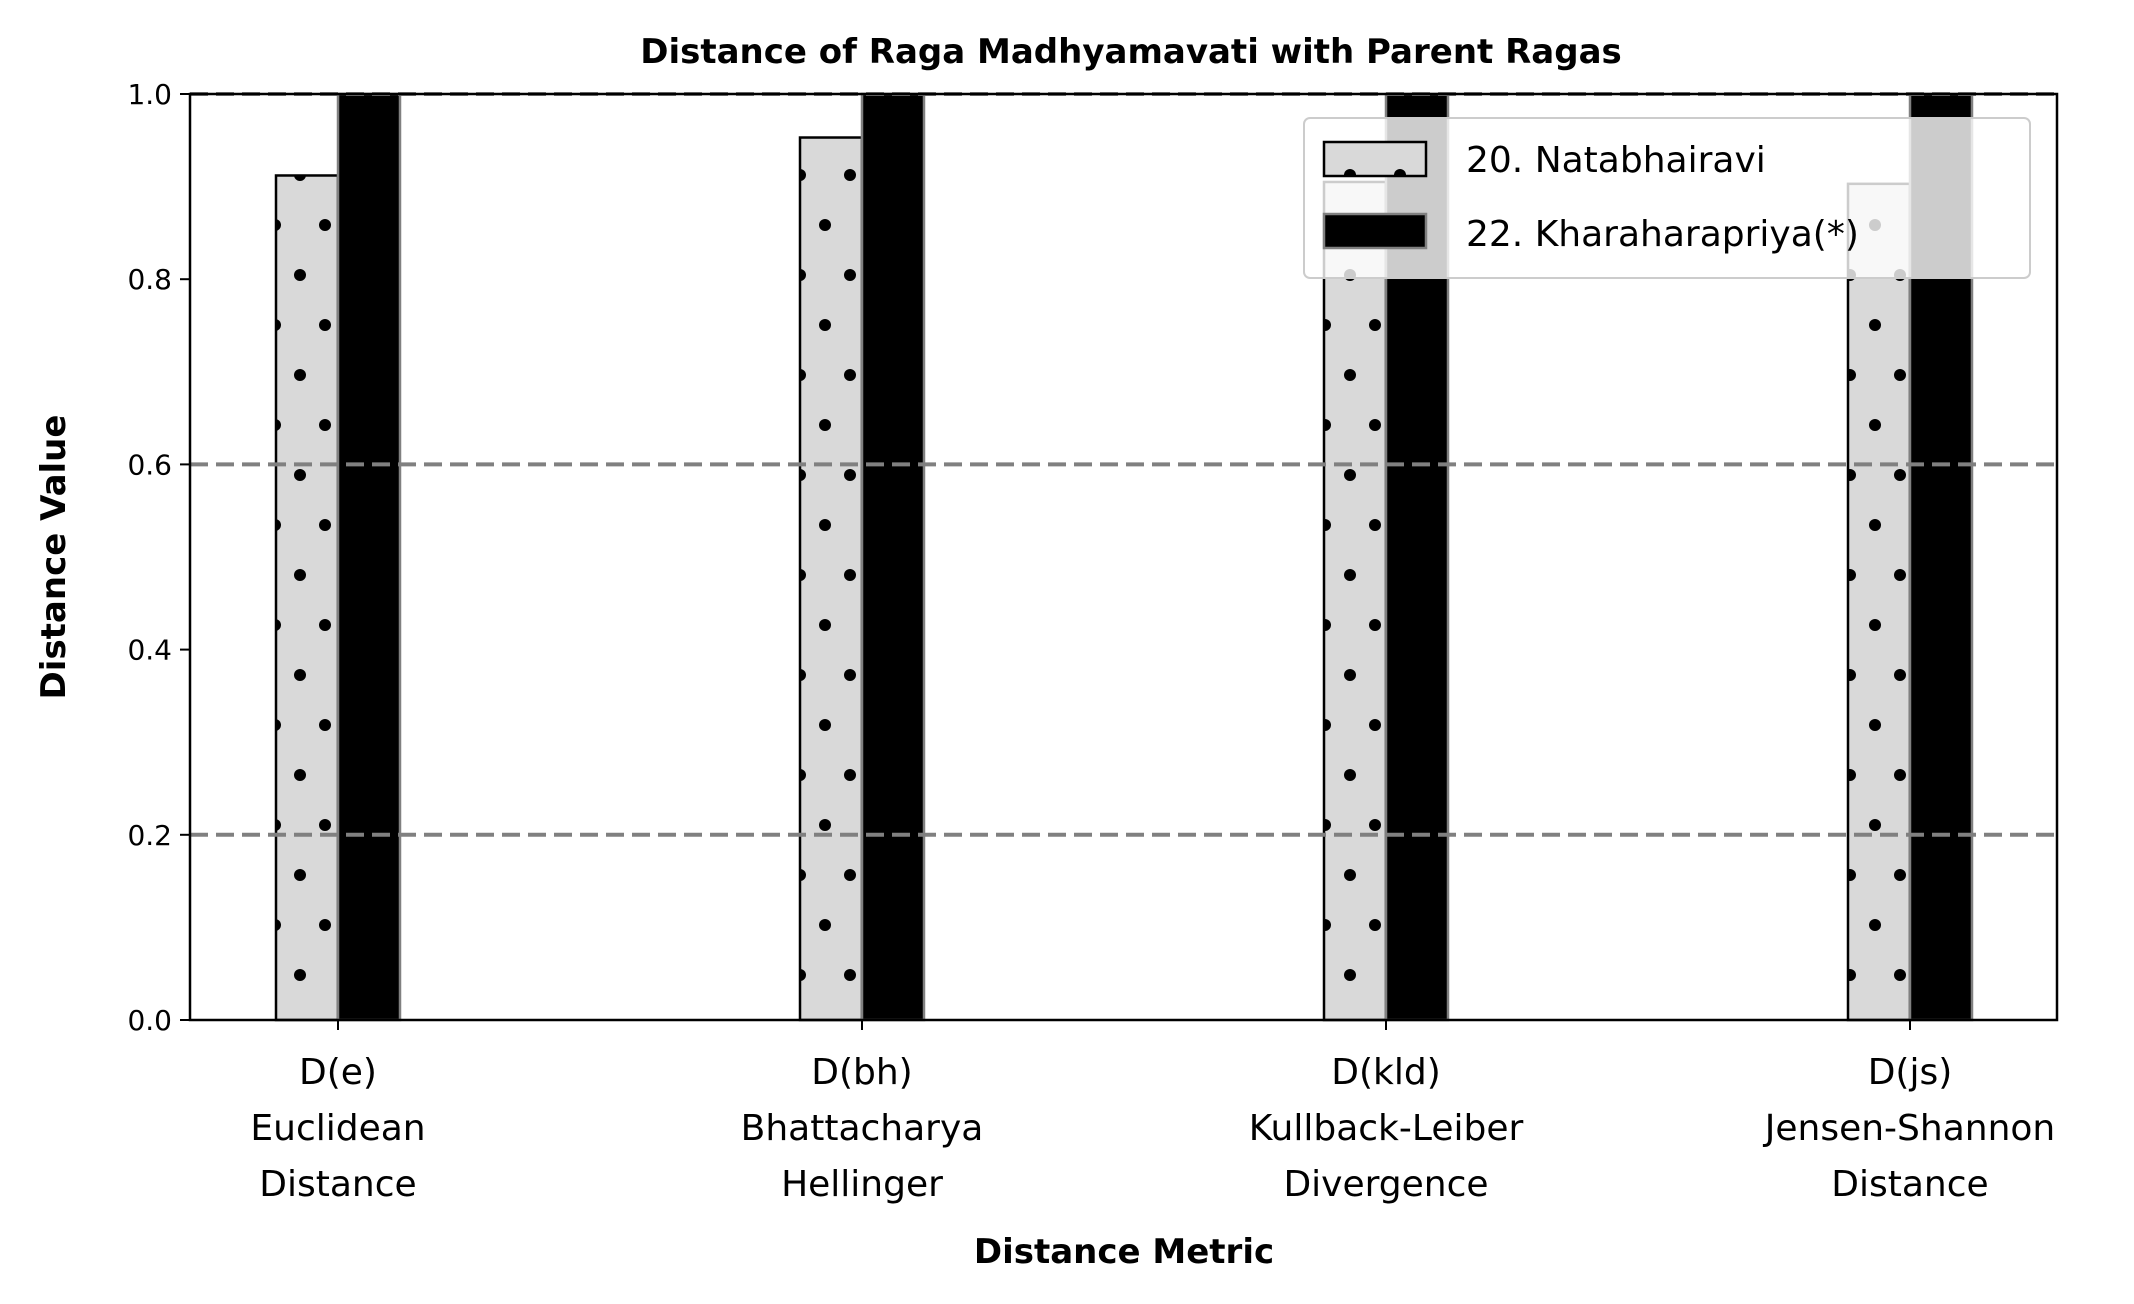 The height and width of the screenshot is (1304, 2134). I want to click on x-tick-label-line: D(e), so click(338, 1072).